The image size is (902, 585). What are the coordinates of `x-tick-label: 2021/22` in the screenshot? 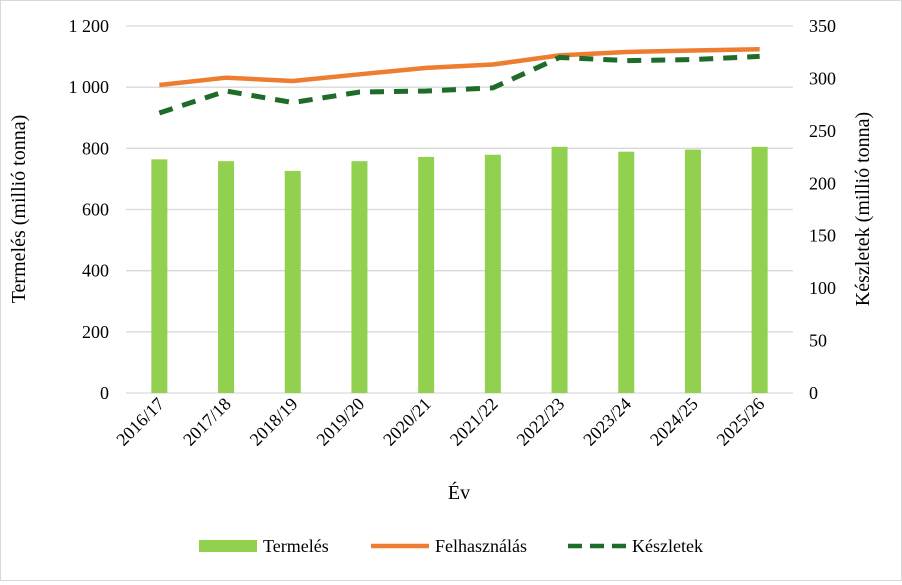 It's located at (474, 422).